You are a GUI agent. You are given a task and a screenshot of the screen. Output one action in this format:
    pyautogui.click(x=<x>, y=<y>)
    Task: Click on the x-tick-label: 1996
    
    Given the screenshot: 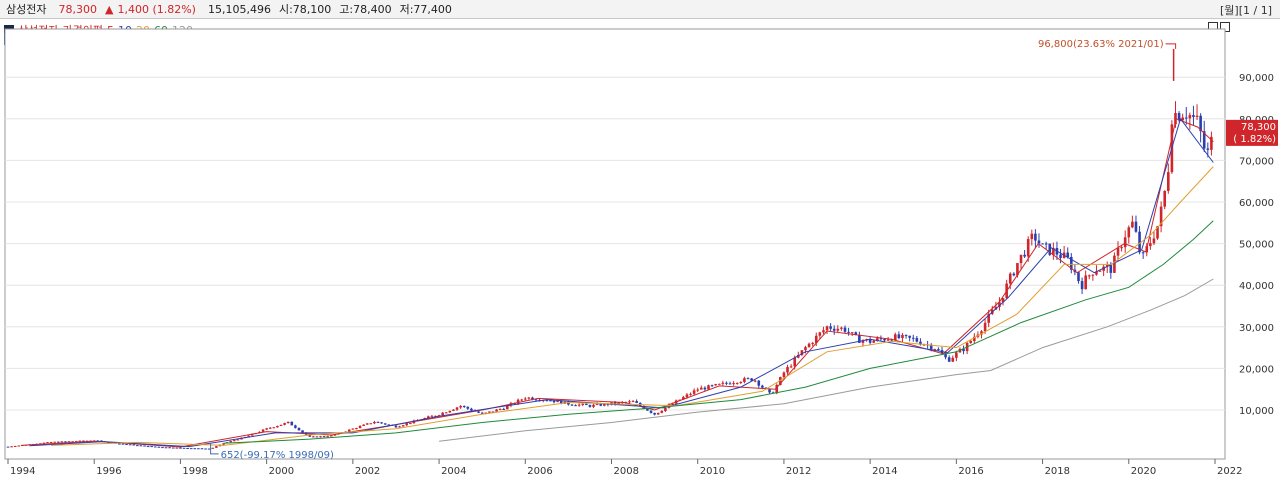 What is the action you would take?
    pyautogui.click(x=108, y=471)
    